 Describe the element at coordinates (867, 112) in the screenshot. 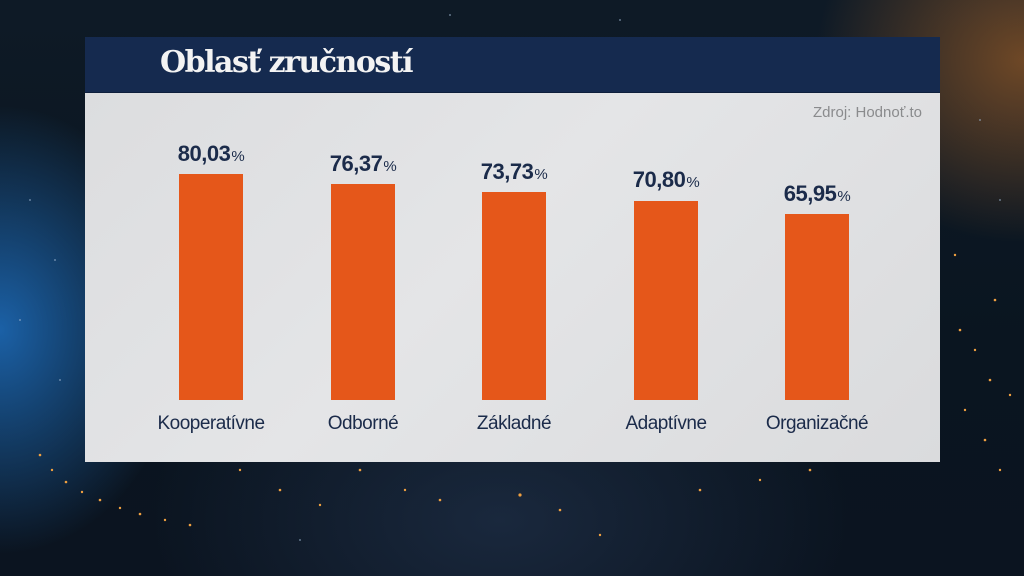

I see `source-label: Zdroj: Hodnoť.to` at that location.